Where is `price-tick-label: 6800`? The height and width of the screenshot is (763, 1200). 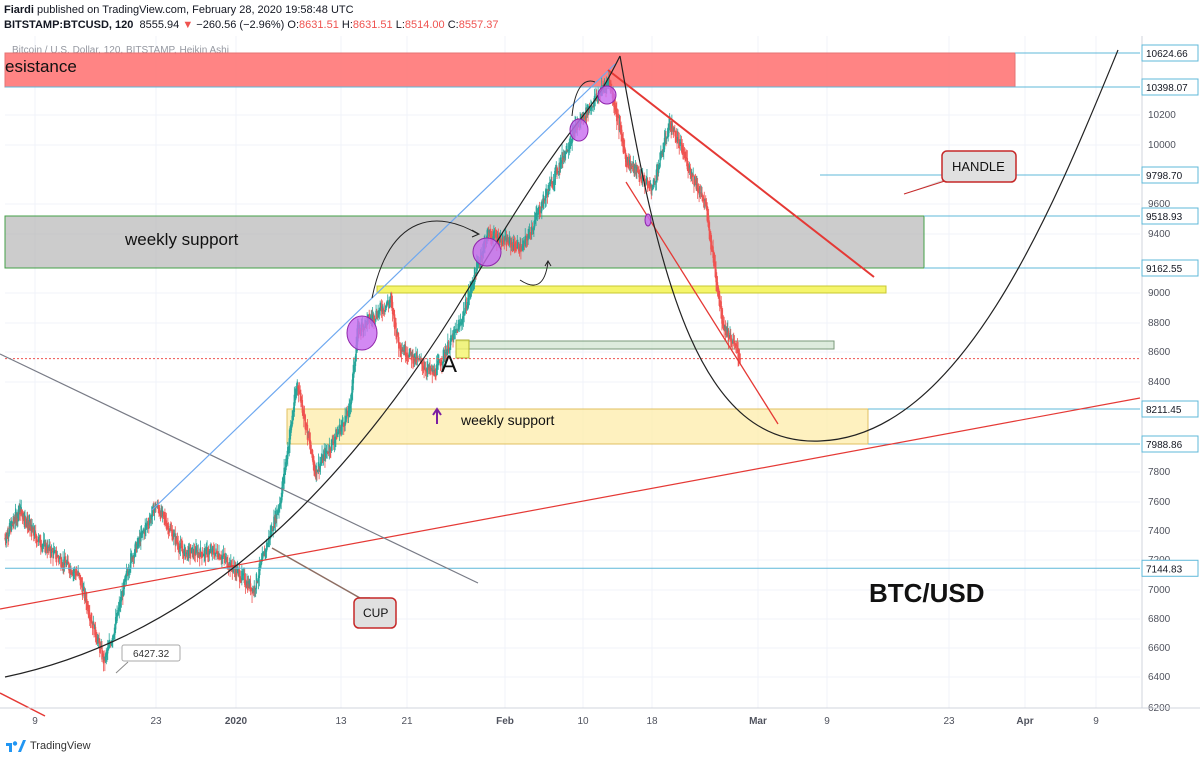
price-tick-label: 6800 is located at coordinates (1159, 619).